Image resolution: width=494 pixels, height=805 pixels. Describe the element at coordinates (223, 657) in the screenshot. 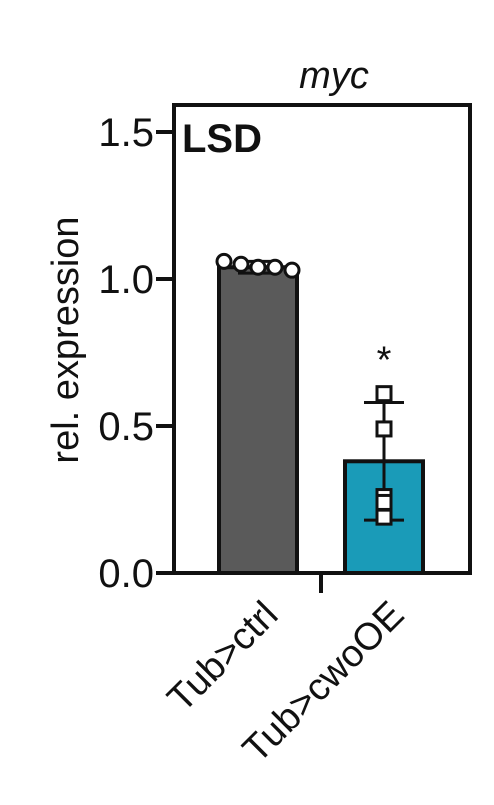

I see `x-tick-label: Tub>ctrl` at that location.